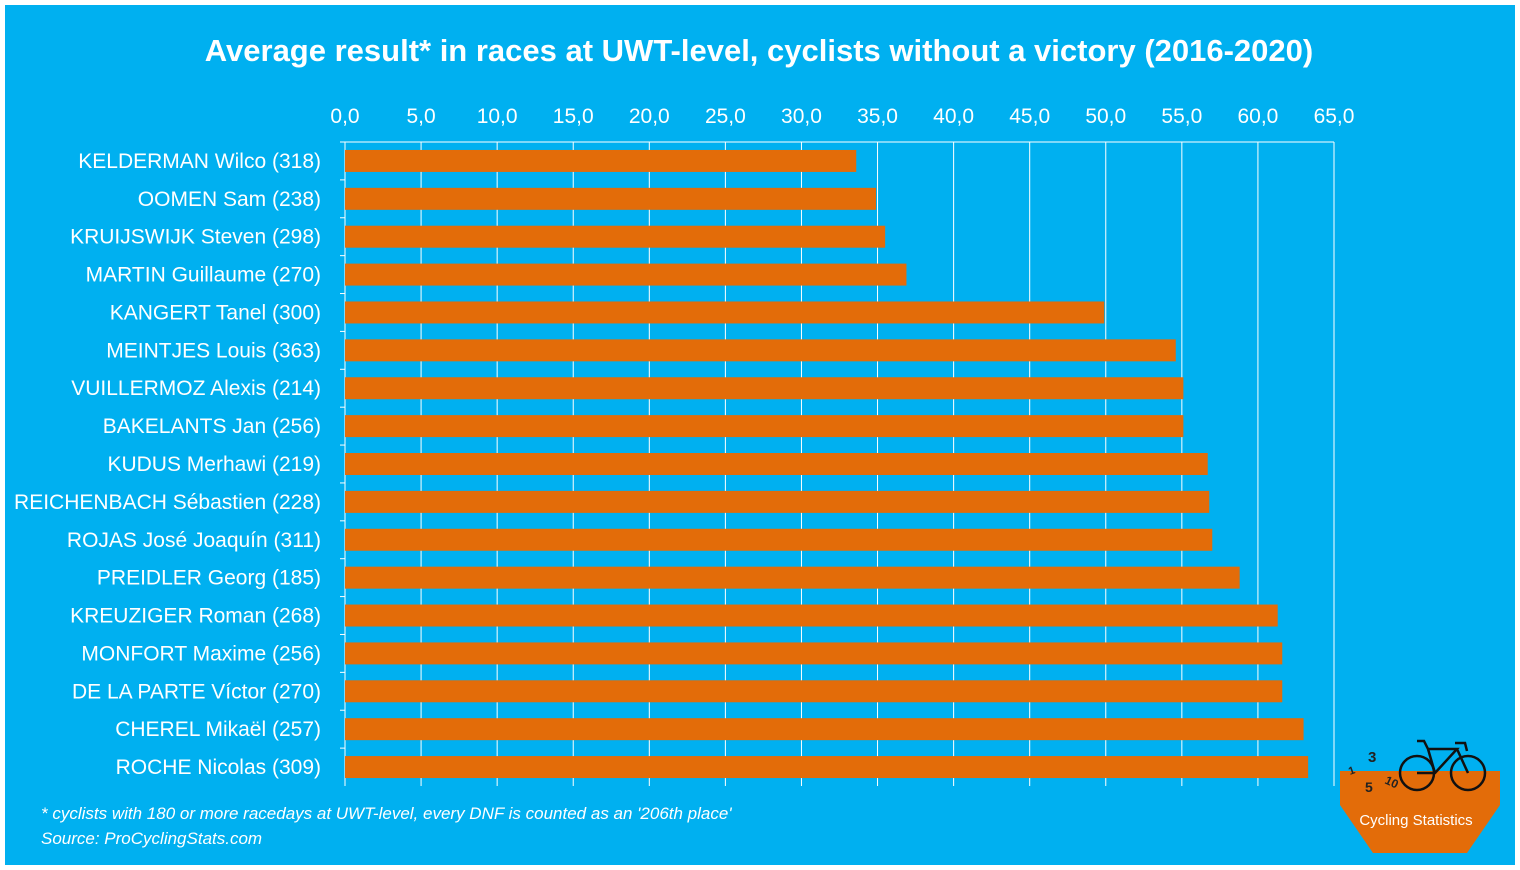  Describe the element at coordinates (203, 275) in the screenshot. I see `category-label: MARTIN Guillaume (270)` at that location.